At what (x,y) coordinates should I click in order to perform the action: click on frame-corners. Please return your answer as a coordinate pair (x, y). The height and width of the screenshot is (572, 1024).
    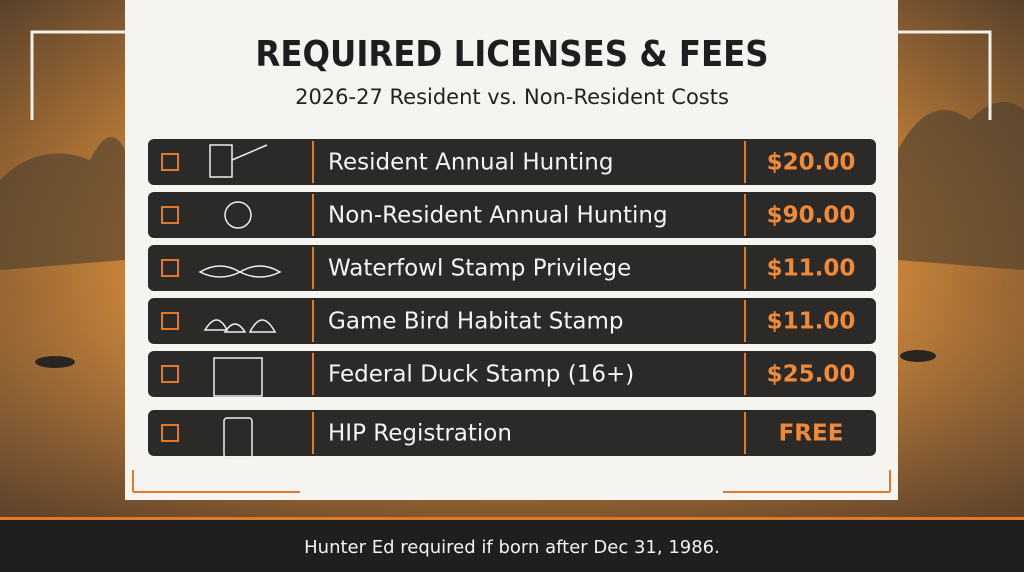
    Looking at the image, I should click on (511, 75).